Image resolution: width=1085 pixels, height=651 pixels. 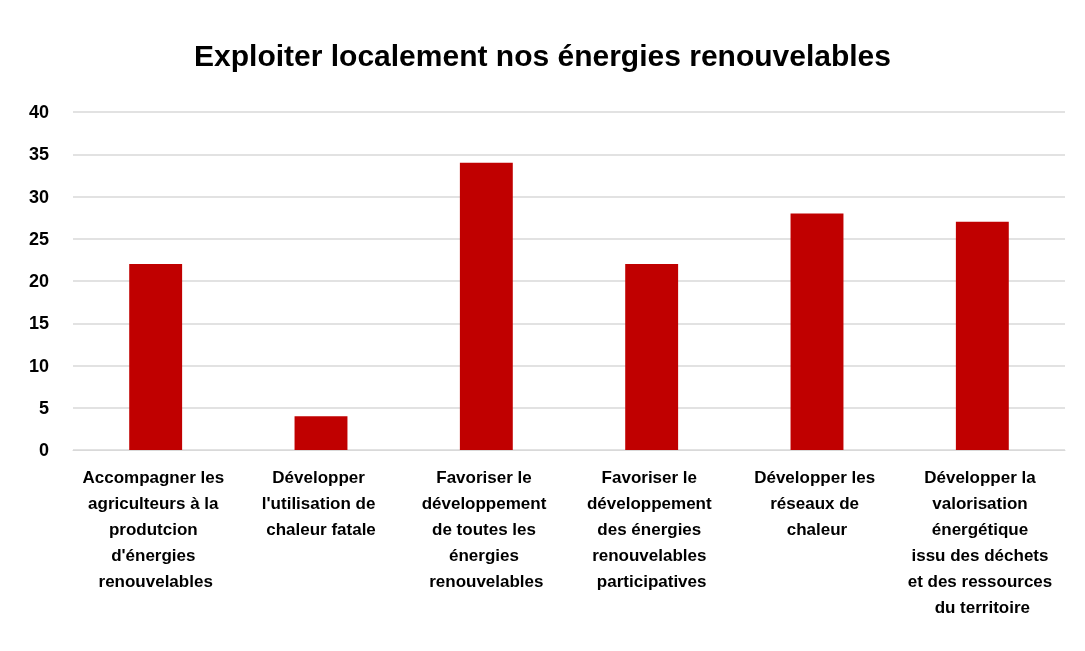 I want to click on x-tick-label: Accompagner les agriculteurs à la produtcion d'énergies renouvelables, so click(x=155, y=529).